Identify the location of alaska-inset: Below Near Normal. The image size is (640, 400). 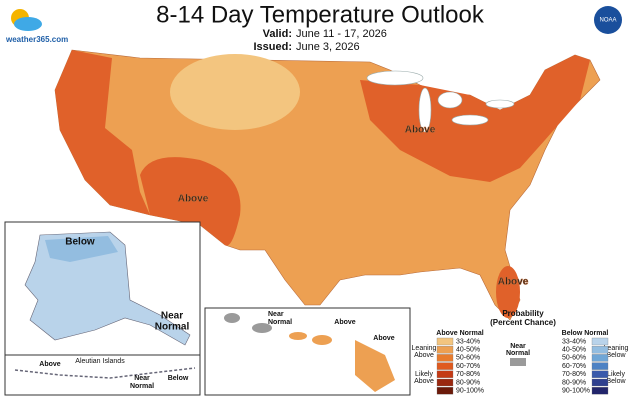
(102, 288).